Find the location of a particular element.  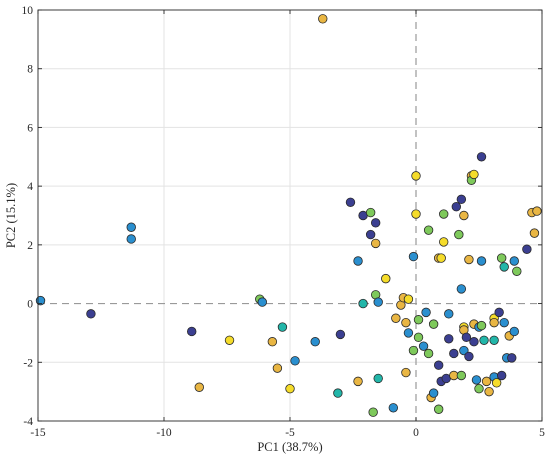

y-tick-label: -4 is located at coordinates (28, 422).